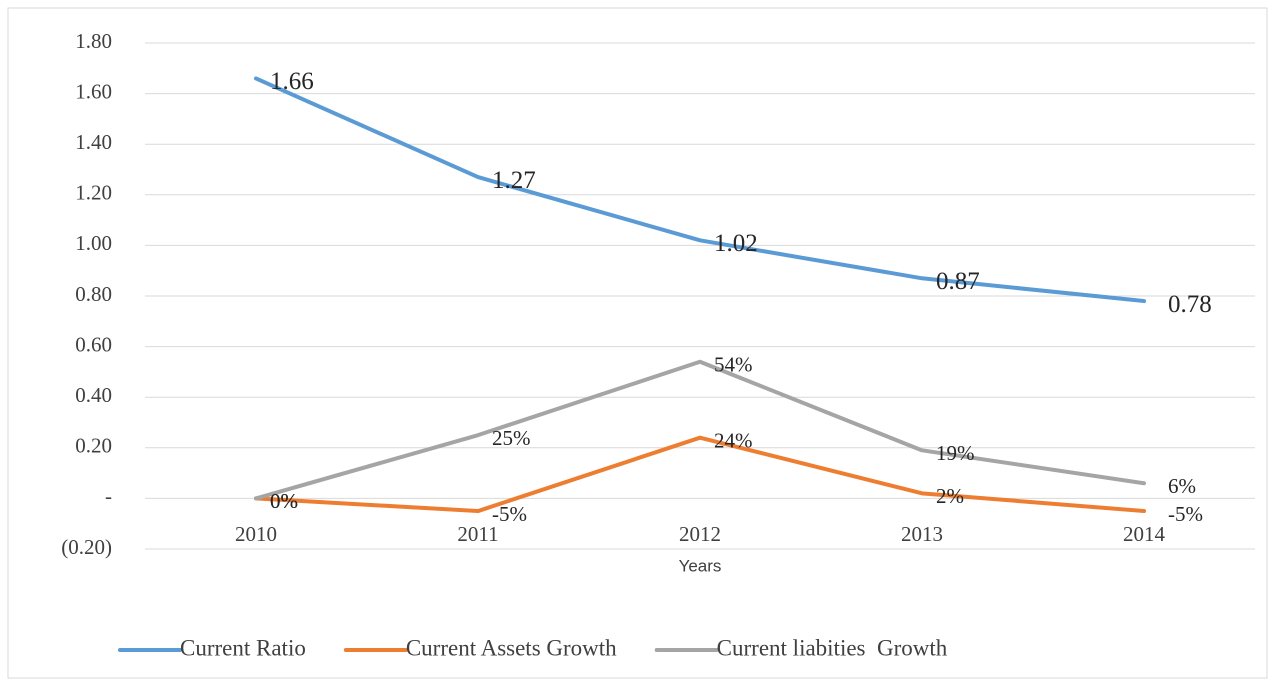 This screenshot has width=1276, height=683. Describe the element at coordinates (93, 395) in the screenshot. I see `y-tick-label: 0.40` at that location.